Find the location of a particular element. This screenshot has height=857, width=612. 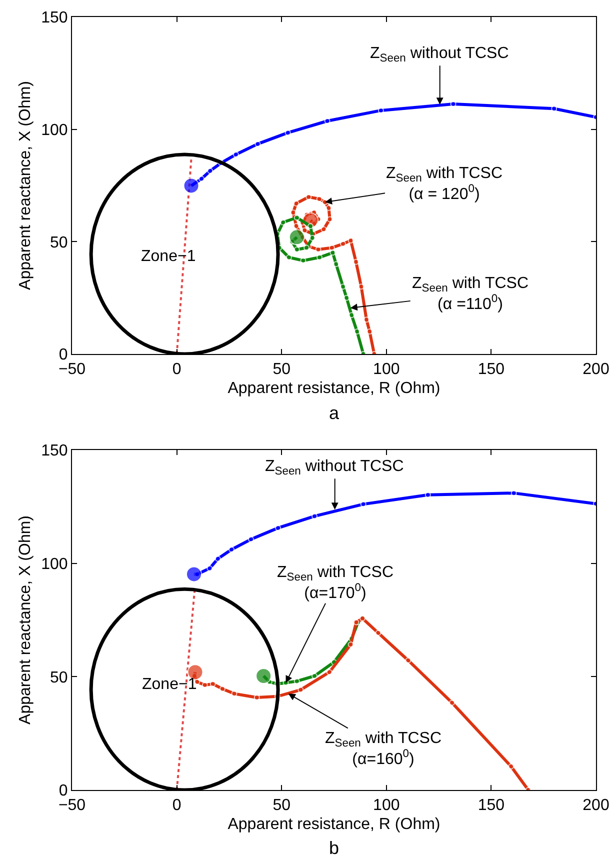

text: a is located at coordinates (334, 413).